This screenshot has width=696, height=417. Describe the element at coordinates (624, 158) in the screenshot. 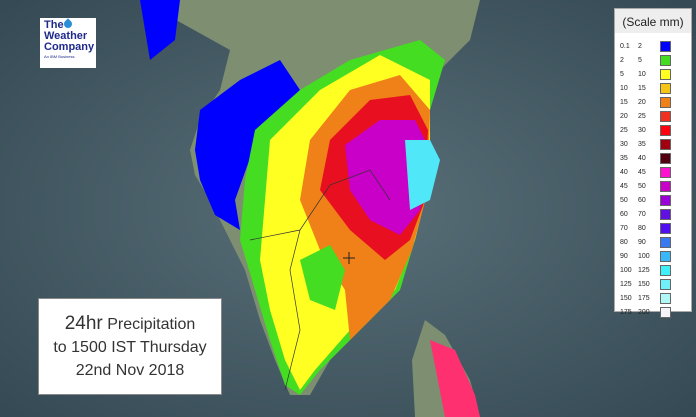

I see `legend-from: 35` at that location.